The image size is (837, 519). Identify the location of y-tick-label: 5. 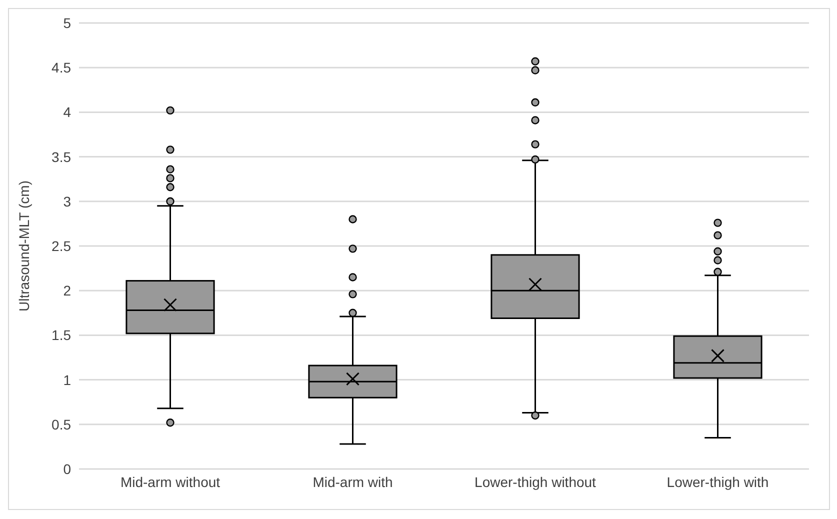
(67, 22).